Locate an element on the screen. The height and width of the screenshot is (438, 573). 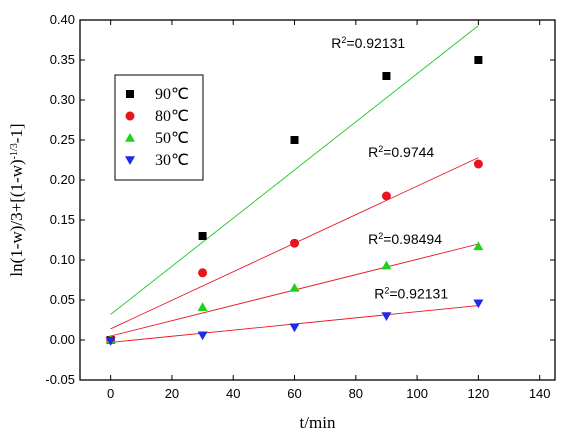
y-tick-label: 0.25 is located at coordinates (62, 139).